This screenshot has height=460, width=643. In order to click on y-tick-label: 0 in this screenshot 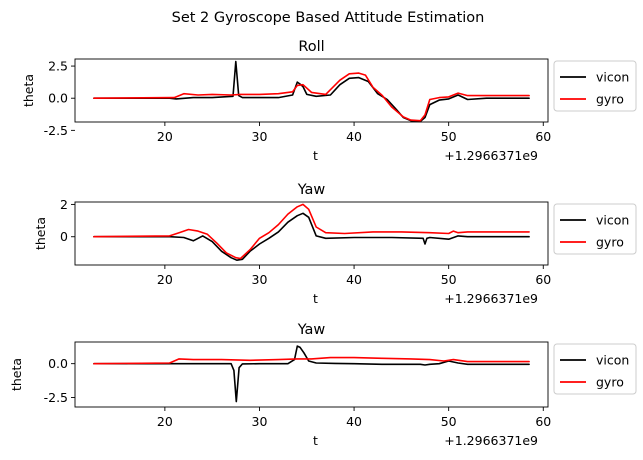, I will do `click(64, 236)`.